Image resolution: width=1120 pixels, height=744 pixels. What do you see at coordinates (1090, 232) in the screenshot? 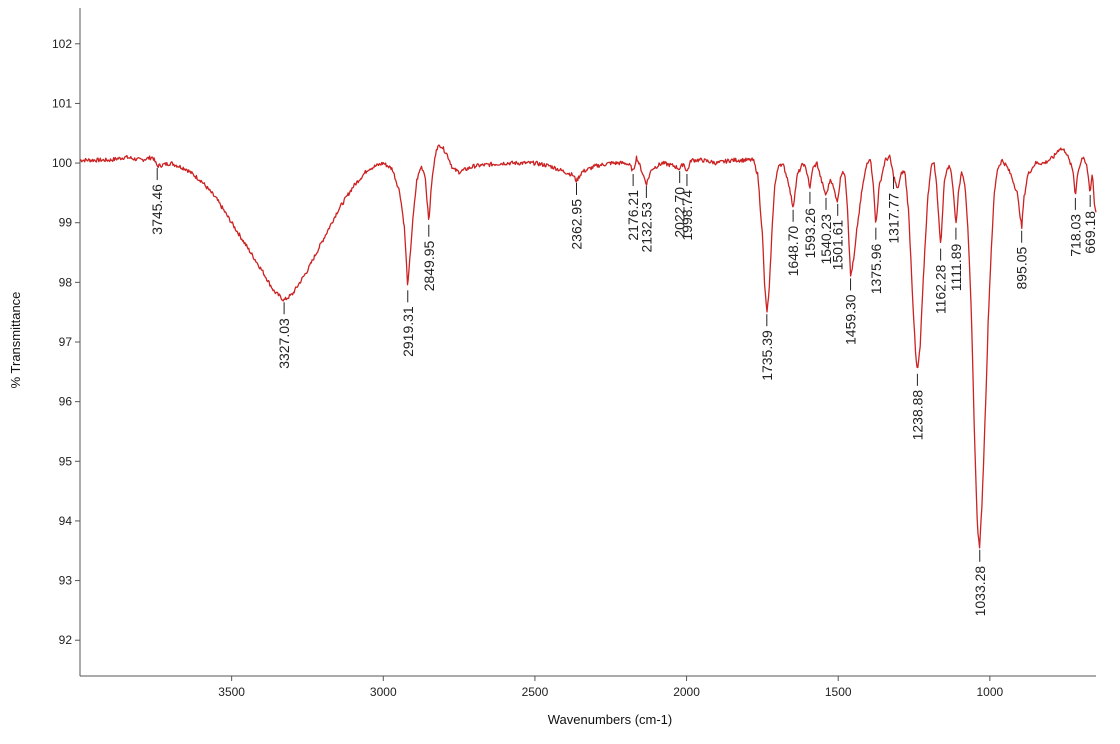
I see `peak-label: 669.18` at bounding box center [1090, 232].